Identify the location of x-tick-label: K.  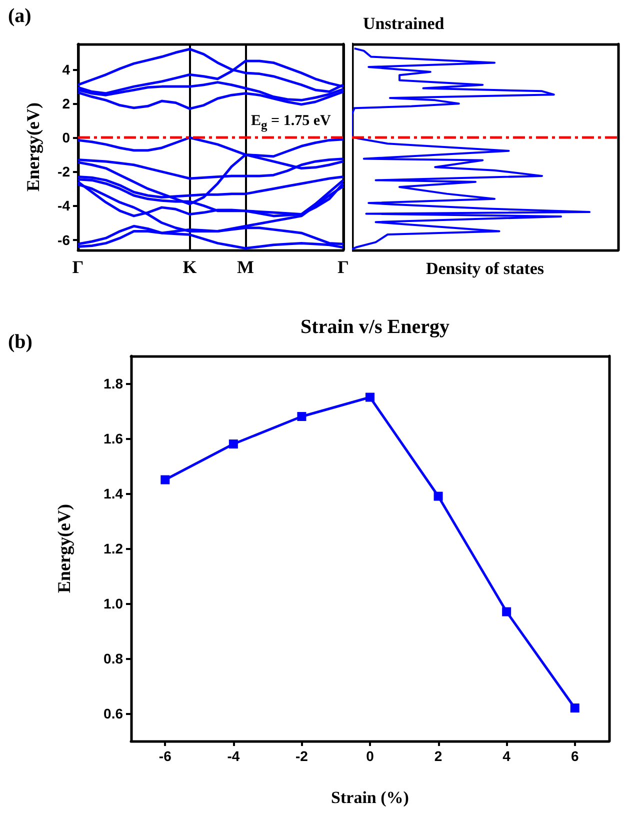
(189, 267).